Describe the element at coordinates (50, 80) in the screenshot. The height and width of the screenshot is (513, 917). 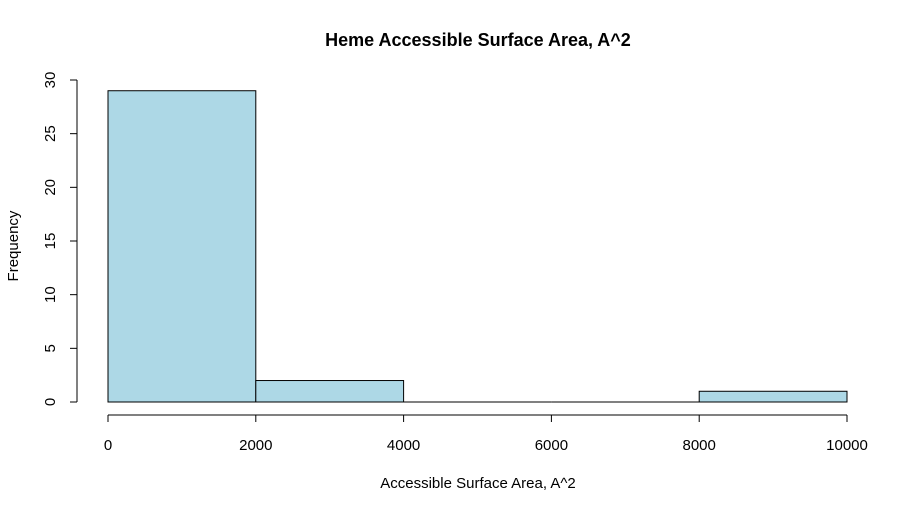
I see `y-tick-label: 30` at that location.